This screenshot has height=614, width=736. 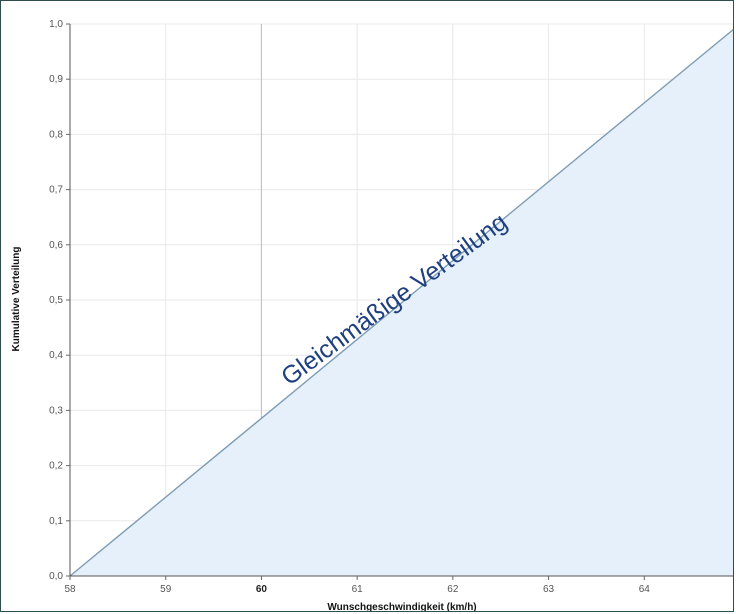 What do you see at coordinates (56, 466) in the screenshot?
I see `y-tick-label: 0,2` at bounding box center [56, 466].